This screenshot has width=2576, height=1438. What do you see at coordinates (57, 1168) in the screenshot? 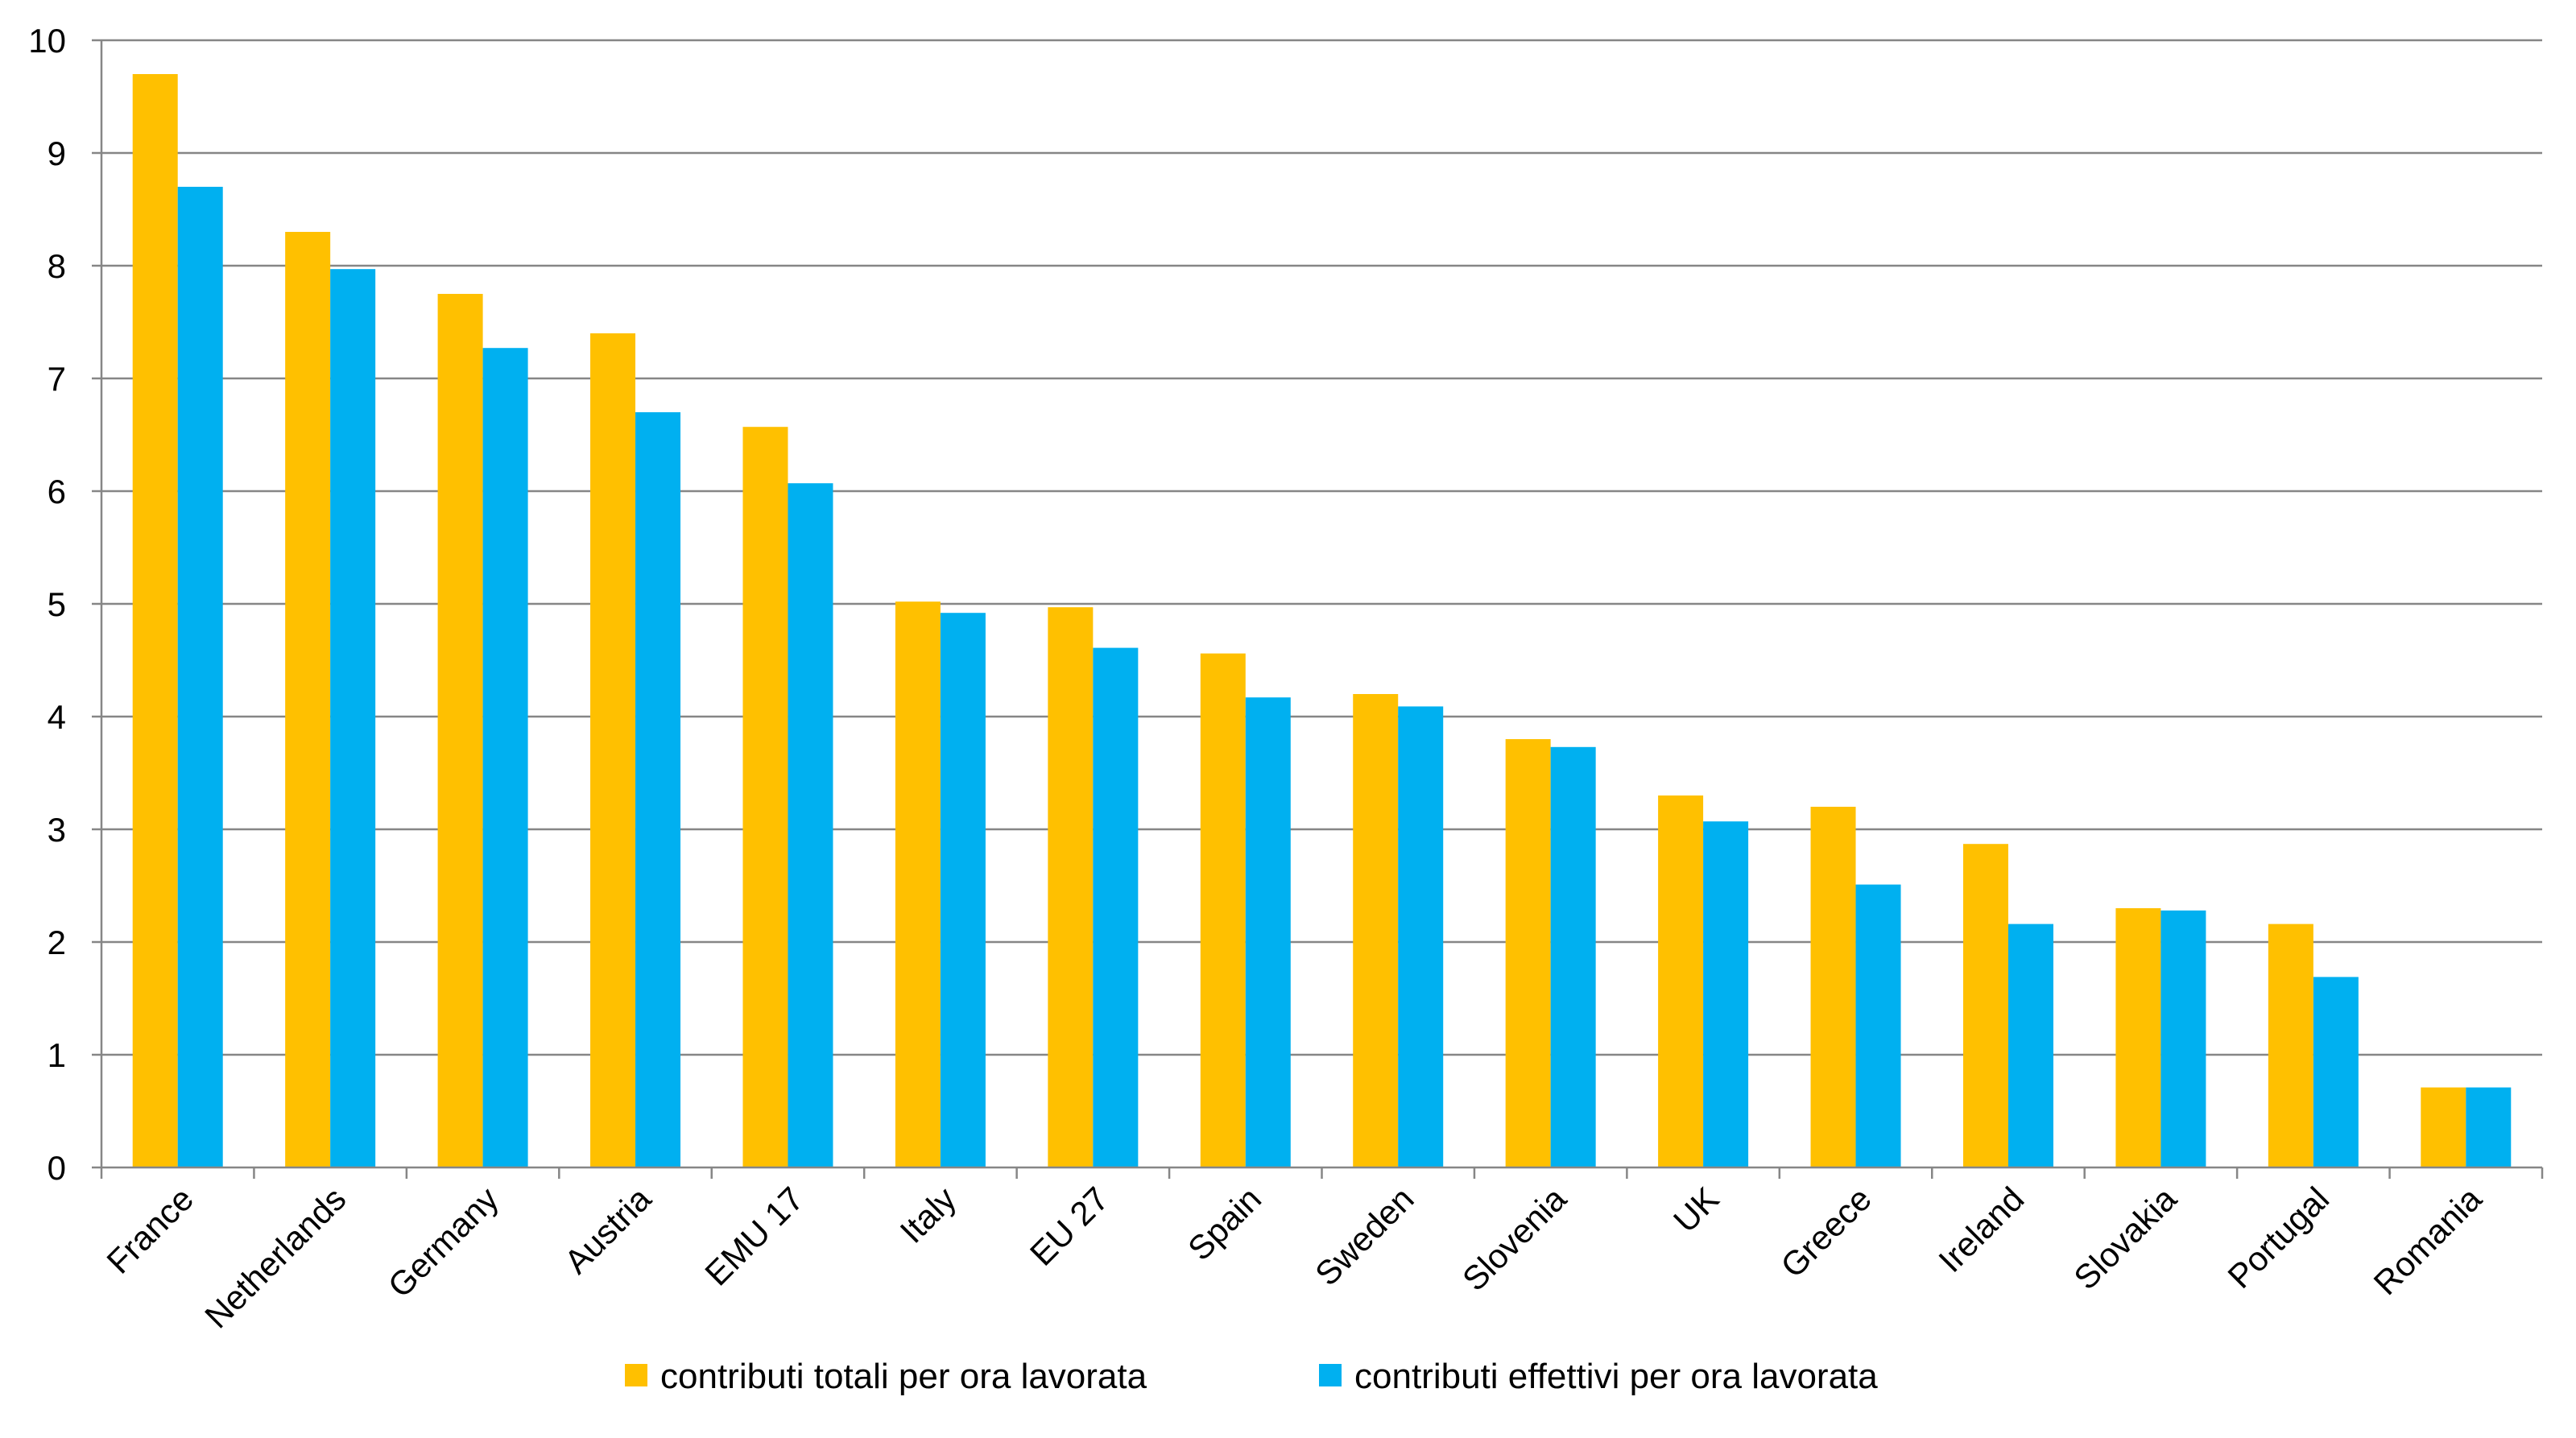
I see `y-tick-label: 0` at bounding box center [57, 1168].